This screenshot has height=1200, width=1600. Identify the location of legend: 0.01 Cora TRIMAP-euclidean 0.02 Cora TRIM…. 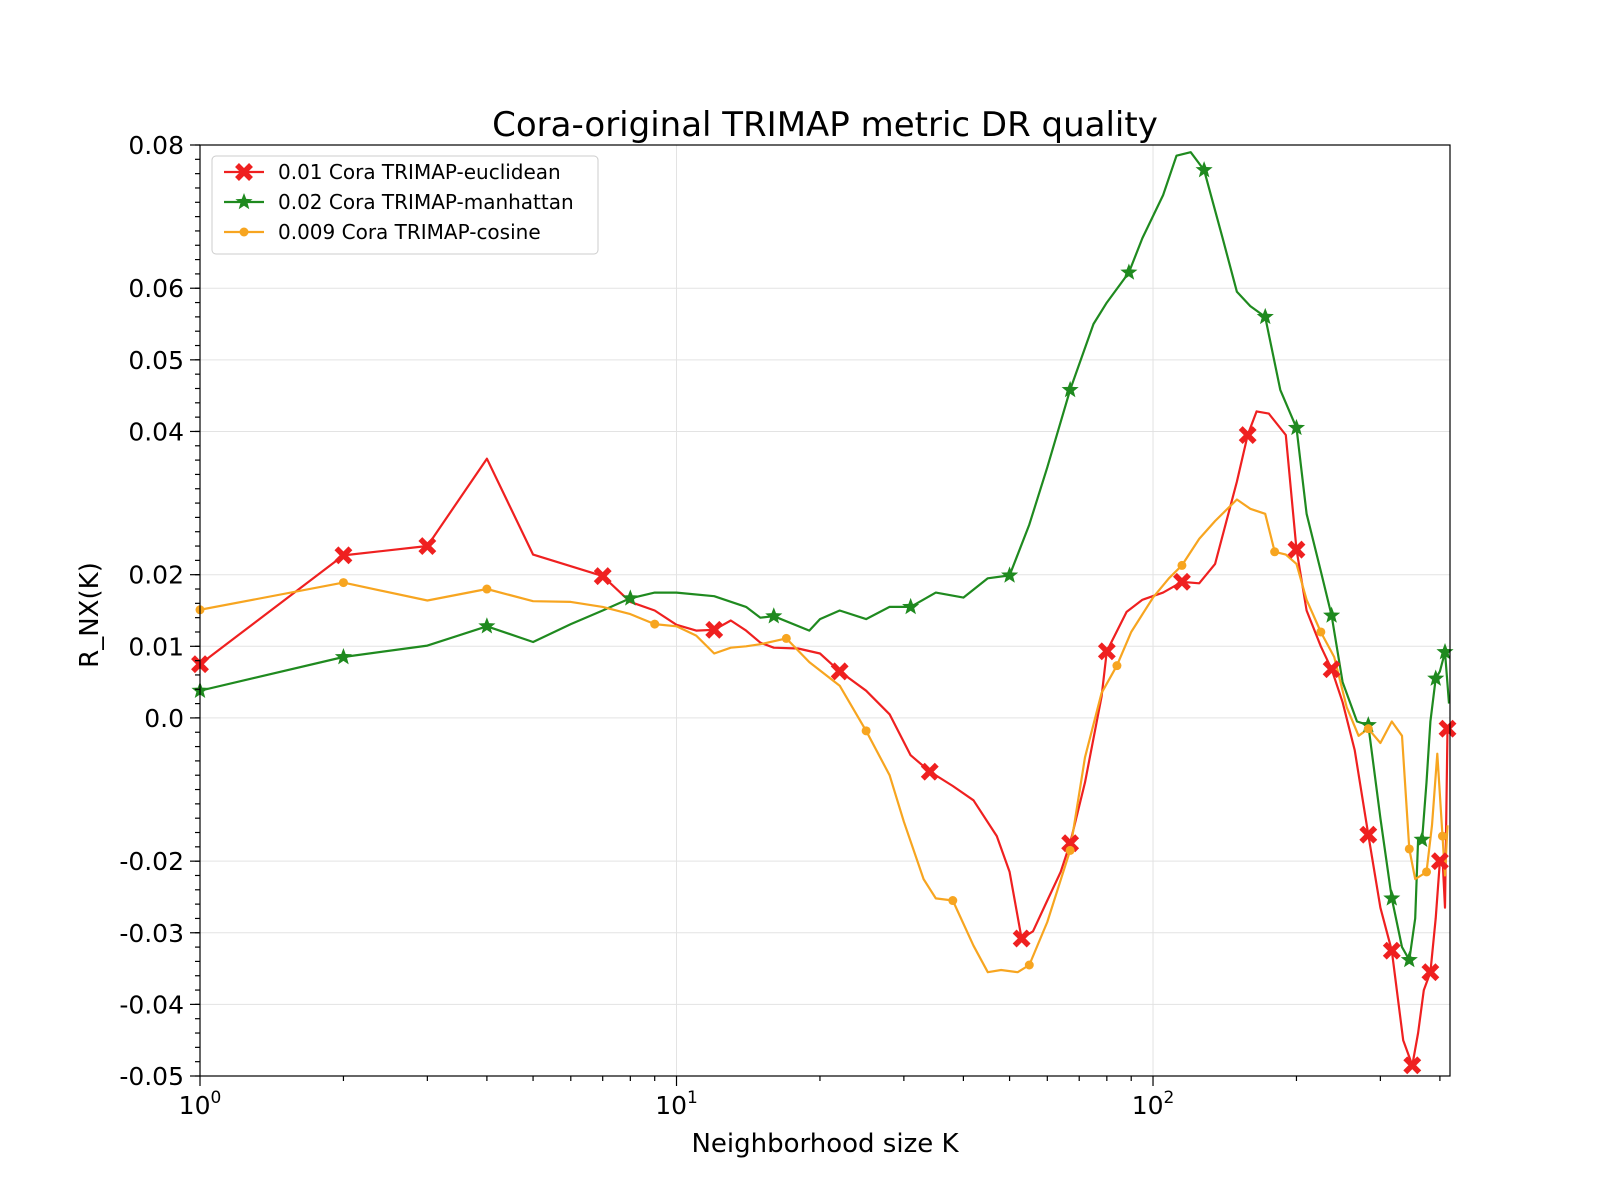
(405, 205).